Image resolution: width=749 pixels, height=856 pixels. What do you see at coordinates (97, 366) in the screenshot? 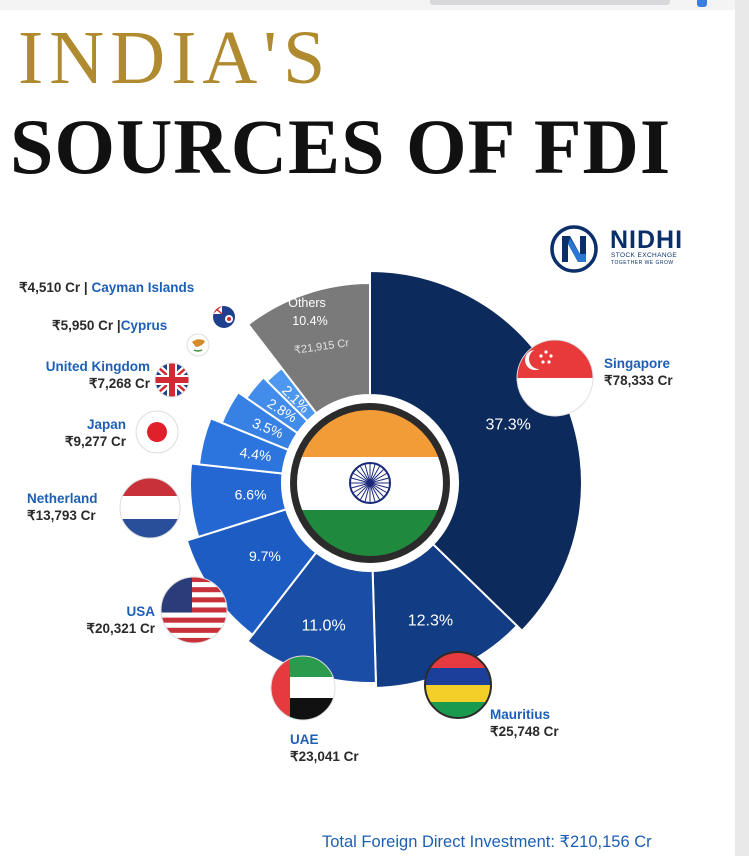
I see `label-uk-name: United Kingdom` at bounding box center [97, 366].